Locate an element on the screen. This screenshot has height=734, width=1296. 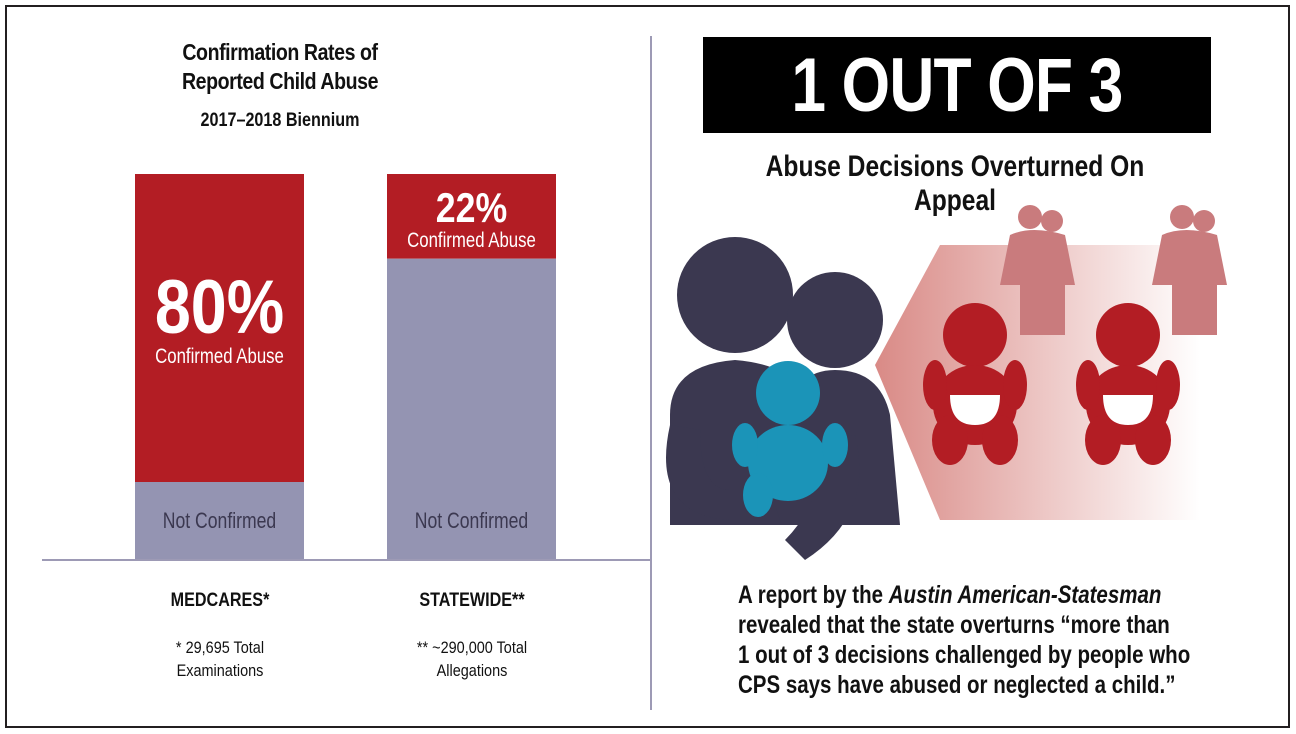
subheading: Abuse Decisions Overturned On Appeal is located at coordinates (955, 183).